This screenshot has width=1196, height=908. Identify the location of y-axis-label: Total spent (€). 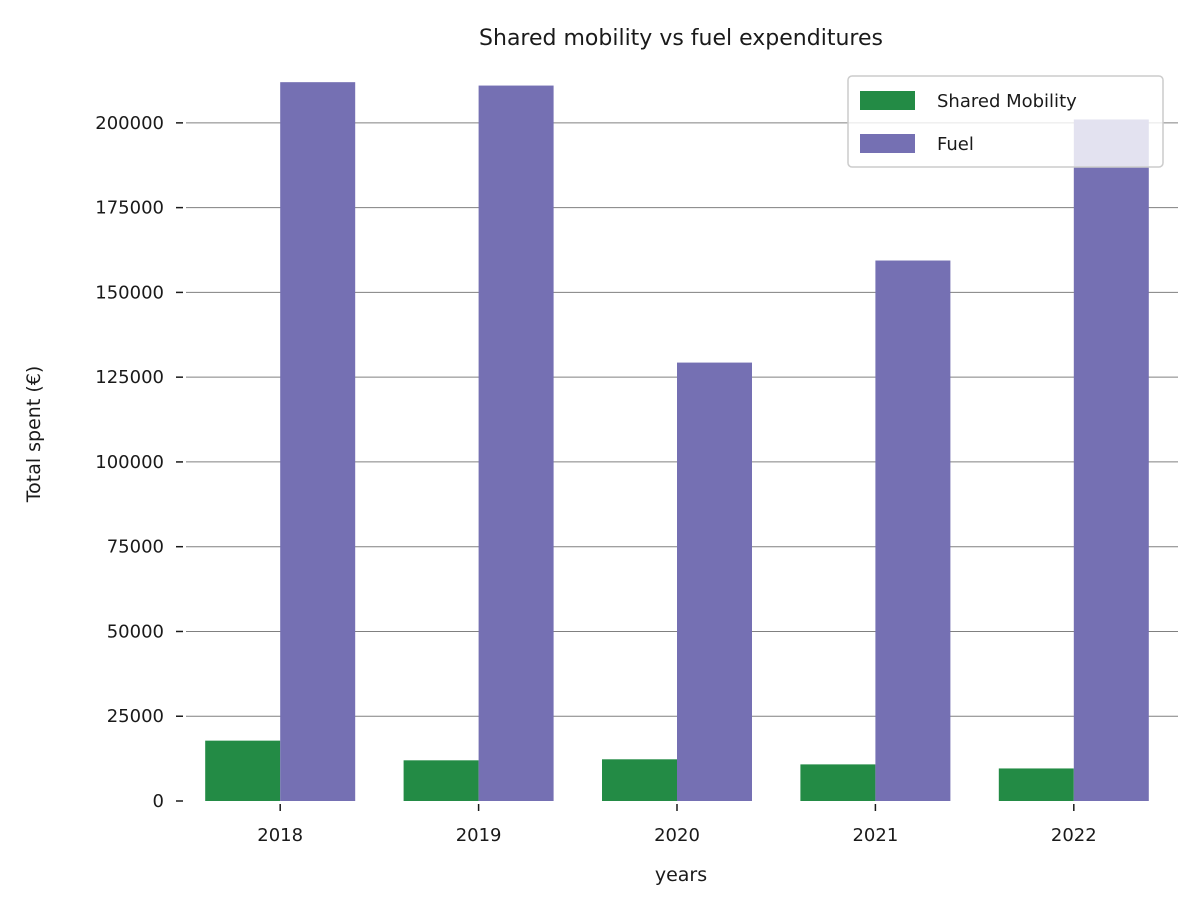
(34, 435).